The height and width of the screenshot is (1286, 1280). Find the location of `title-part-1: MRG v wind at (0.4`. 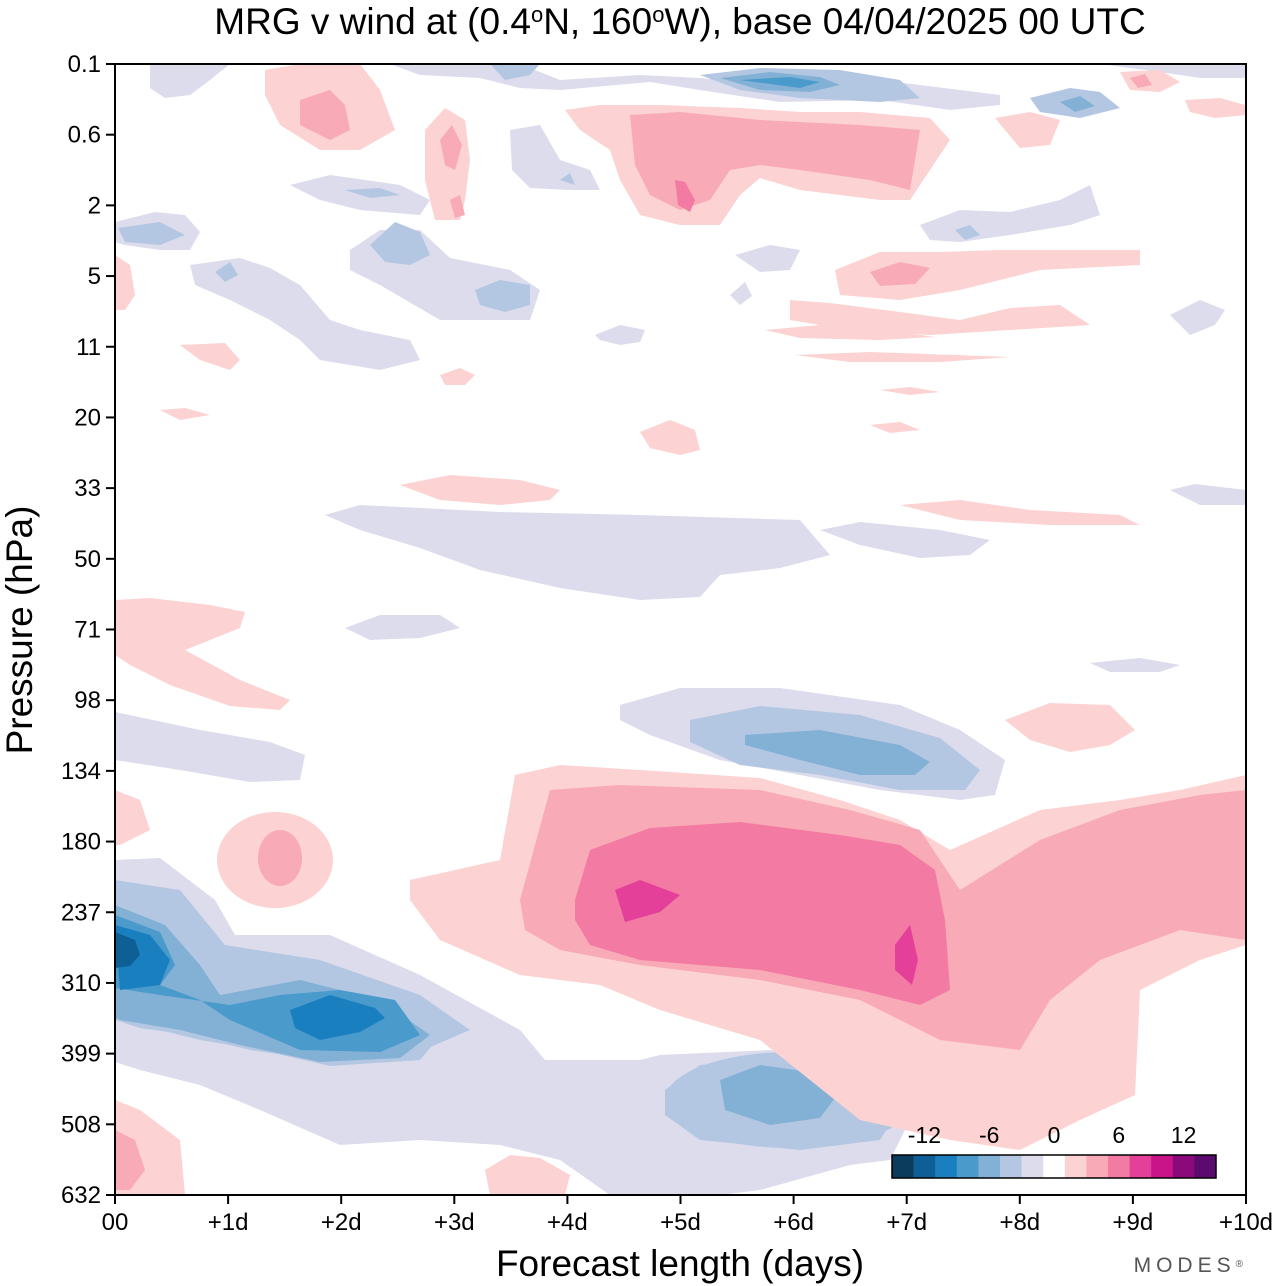

title-part-1: MRG v wind at (0.4 is located at coordinates (372, 21).